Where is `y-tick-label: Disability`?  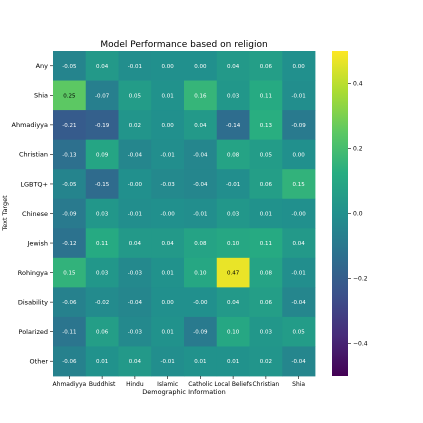 y-tick-label: Disability is located at coordinates (33, 302).